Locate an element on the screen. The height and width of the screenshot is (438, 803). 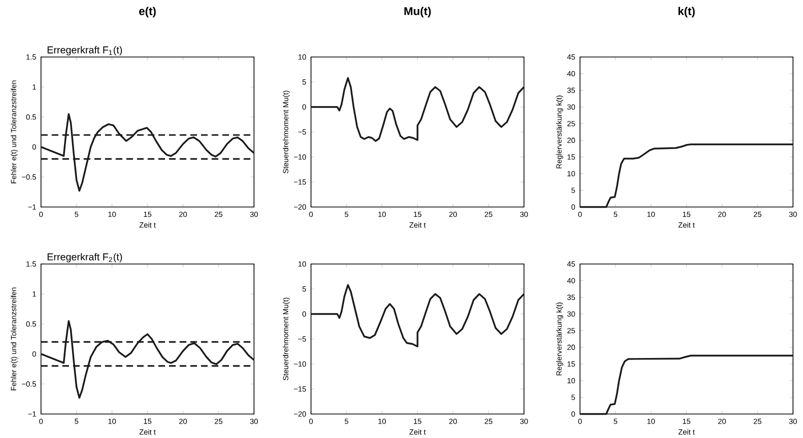
chart-subtitle: Erregerkraft F$_{1}$(t) is located at coordinates (85, 51).